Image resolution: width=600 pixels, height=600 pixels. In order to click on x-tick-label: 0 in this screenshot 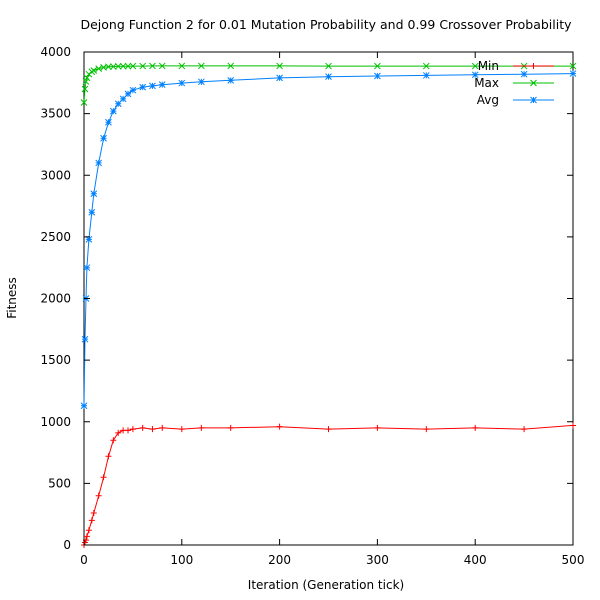, I will do `click(84, 560)`.